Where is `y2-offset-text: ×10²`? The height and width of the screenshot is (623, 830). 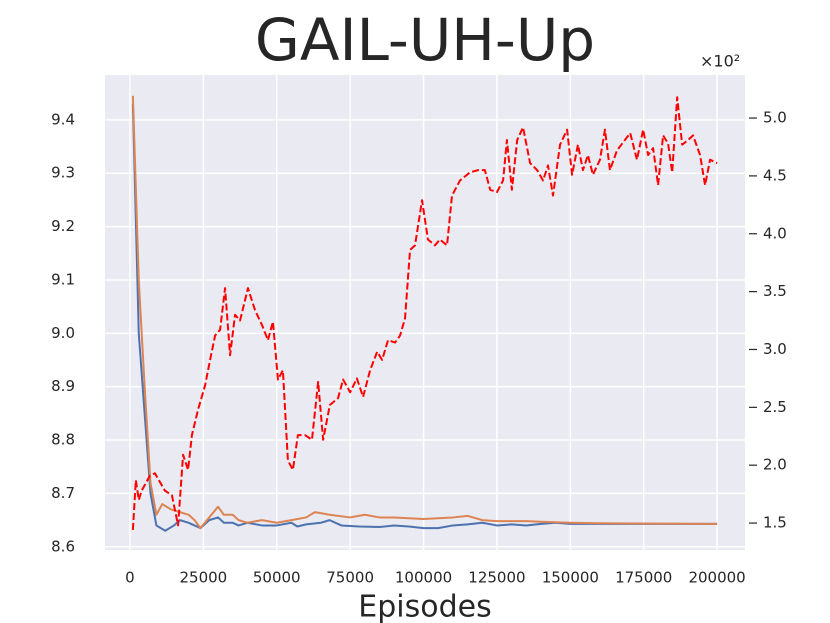
y2-offset-text: ×10² is located at coordinates (720, 61).